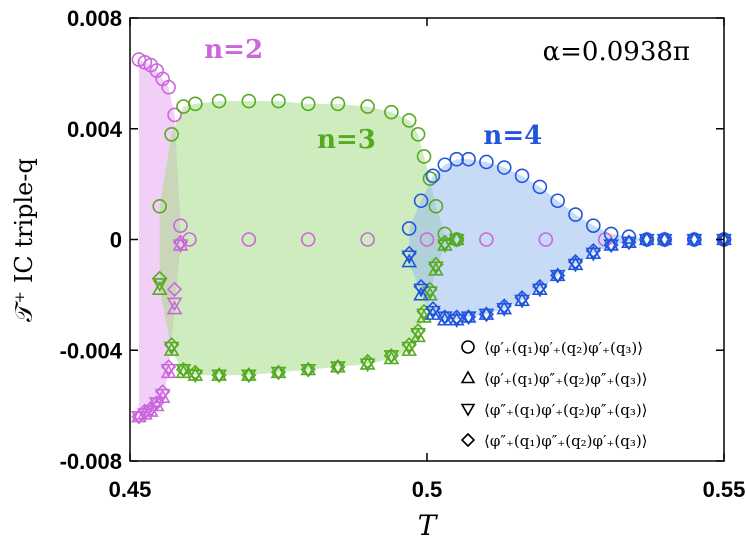 This screenshot has height=548, width=747. I want to click on x-axis-title: T, so click(428, 525).